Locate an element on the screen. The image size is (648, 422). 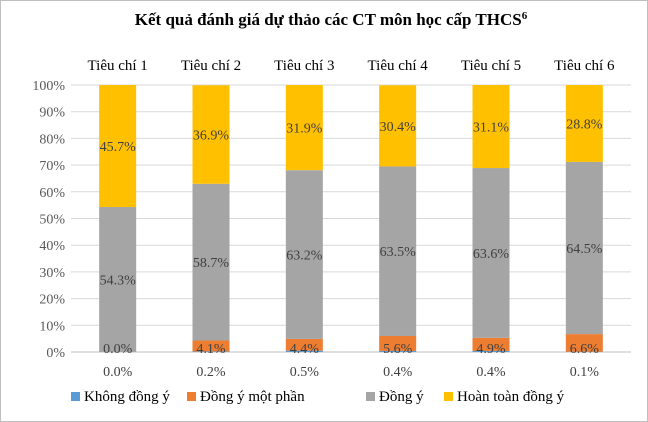
data-label: 0.2% is located at coordinates (211, 372).